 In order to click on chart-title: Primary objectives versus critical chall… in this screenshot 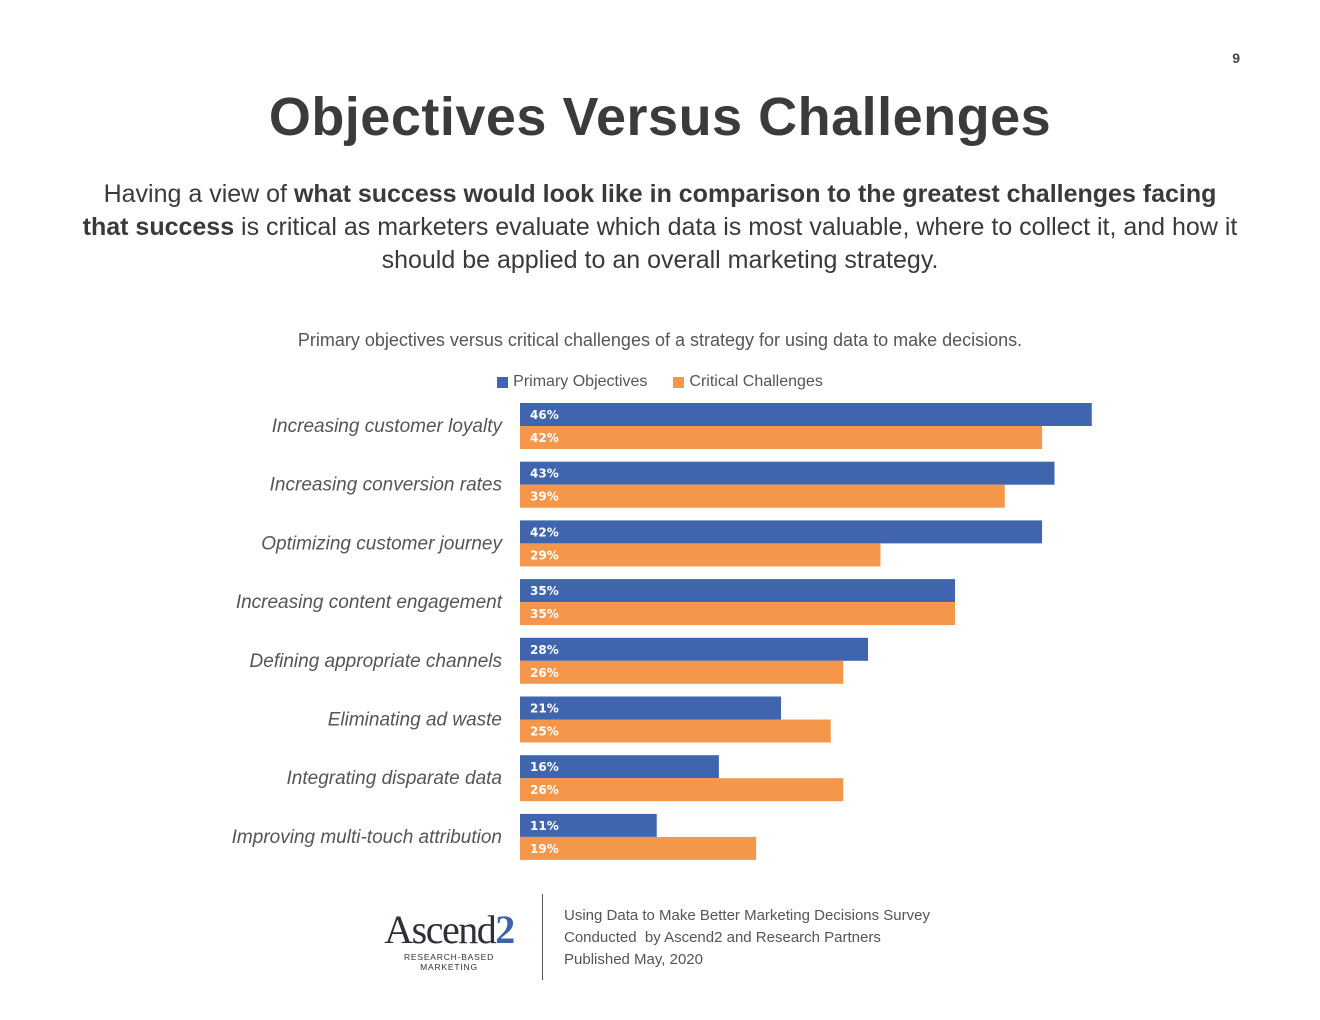, I will do `click(660, 340)`.